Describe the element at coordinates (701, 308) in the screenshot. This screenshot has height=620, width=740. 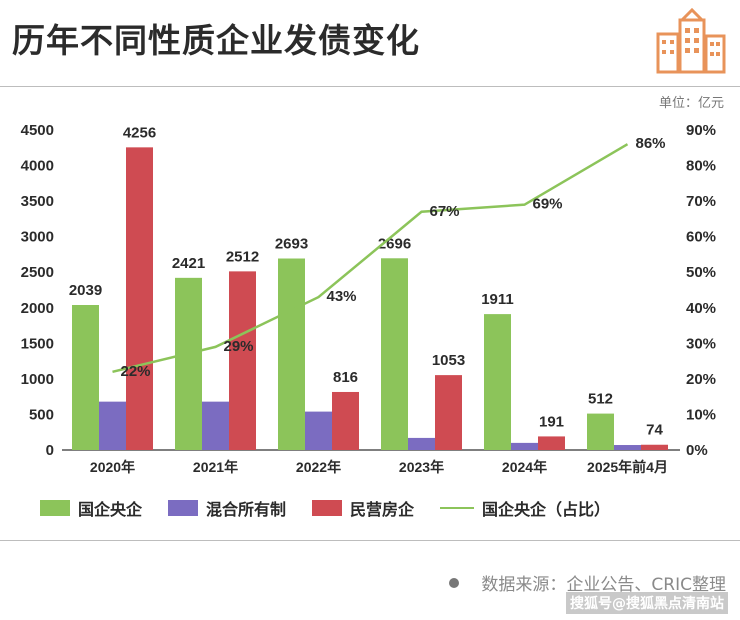
I see `y2-tick-label: 40%` at that location.